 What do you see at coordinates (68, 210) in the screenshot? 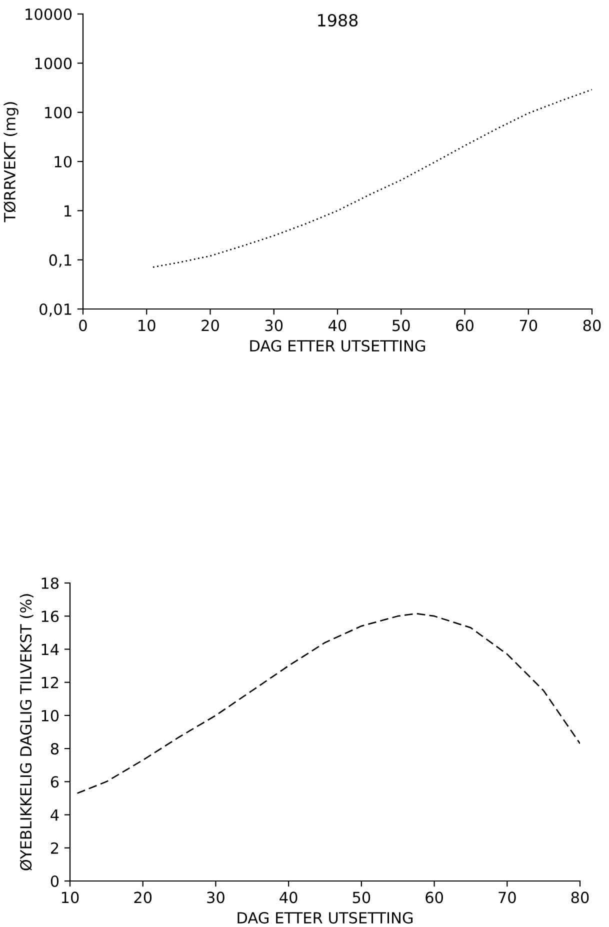
I see `y-tick-label: 1` at bounding box center [68, 210].